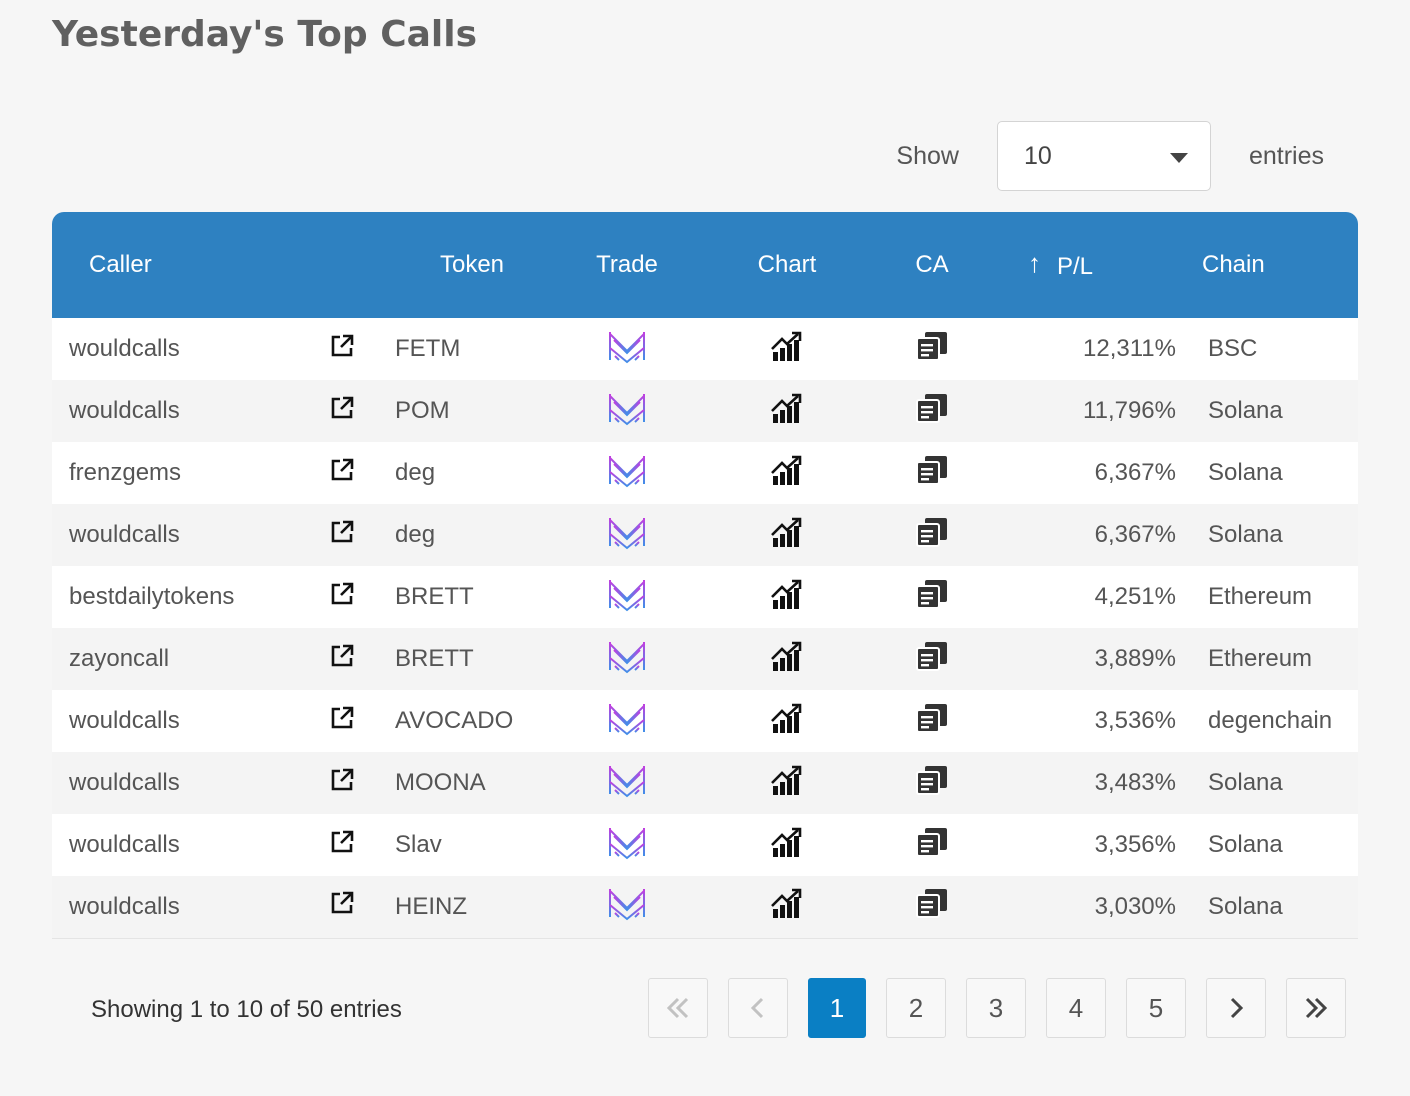 The height and width of the screenshot is (1096, 1410). What do you see at coordinates (1236, 1008) in the screenshot?
I see `next-page-button` at bounding box center [1236, 1008].